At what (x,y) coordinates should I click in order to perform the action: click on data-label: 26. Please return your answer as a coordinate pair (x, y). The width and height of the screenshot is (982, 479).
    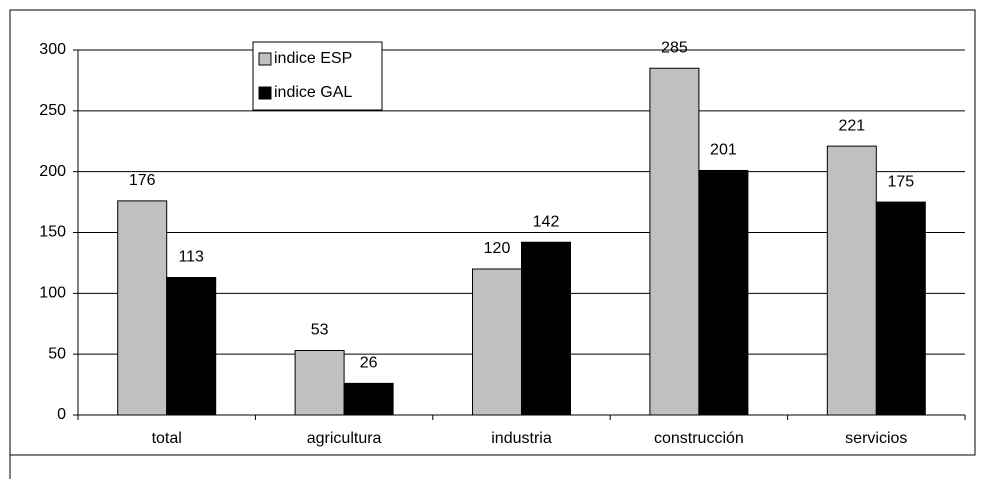
    Looking at the image, I should click on (369, 363).